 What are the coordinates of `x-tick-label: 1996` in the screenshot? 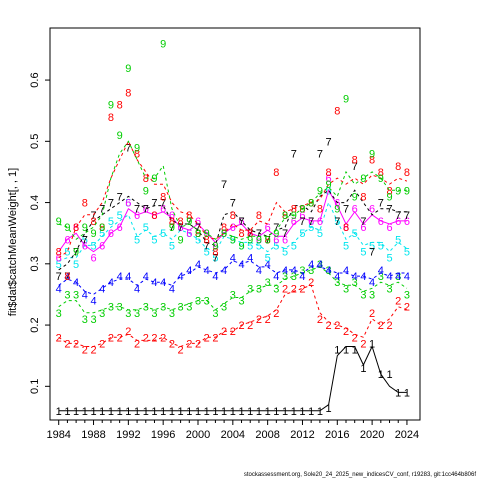 It's located at (163, 435).